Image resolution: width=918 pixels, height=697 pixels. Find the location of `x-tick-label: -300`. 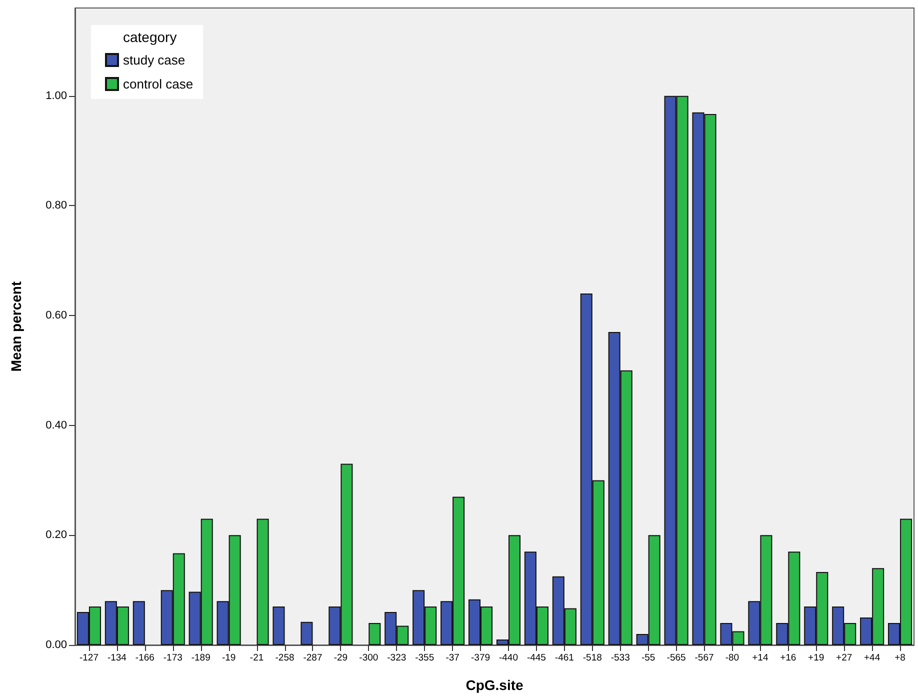

x-tick-label: -300 is located at coordinates (368, 658).